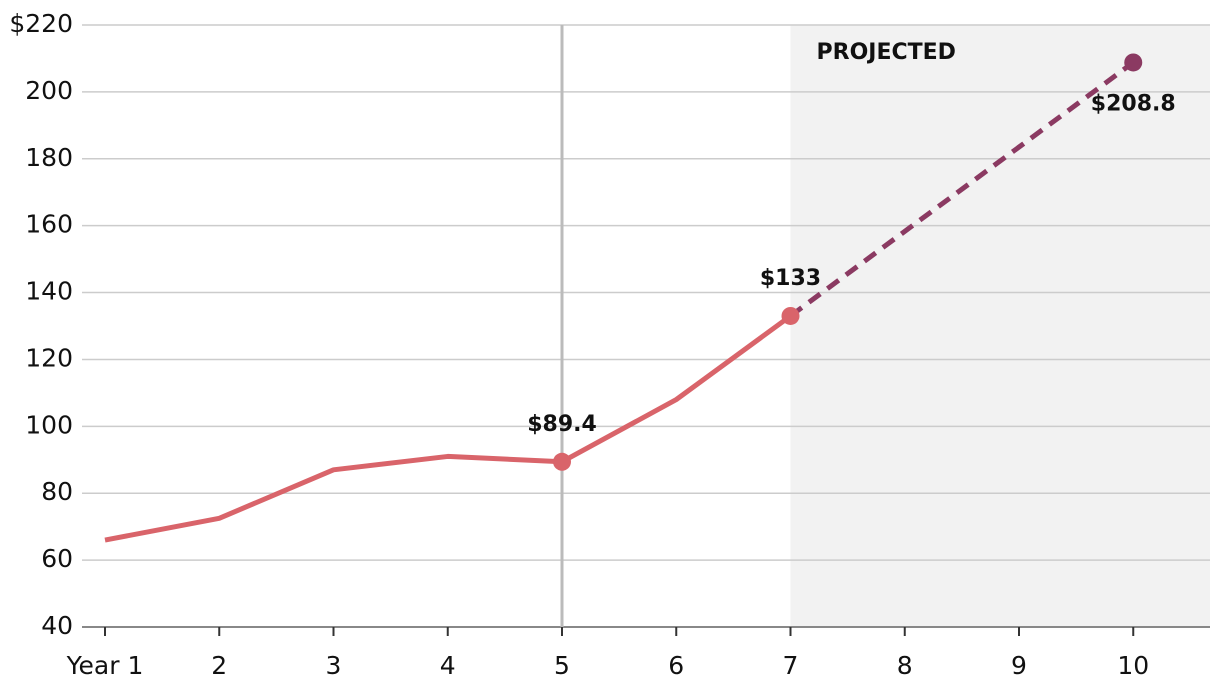 The image size is (1220, 692). Describe the element at coordinates (219, 665) in the screenshot. I see `x-tick-label: 2` at that location.